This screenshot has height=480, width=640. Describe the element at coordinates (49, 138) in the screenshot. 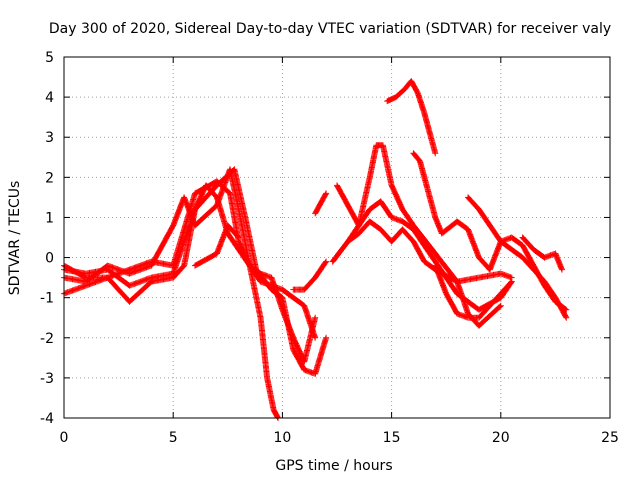

I see `y-tick-label: 3` at that location.